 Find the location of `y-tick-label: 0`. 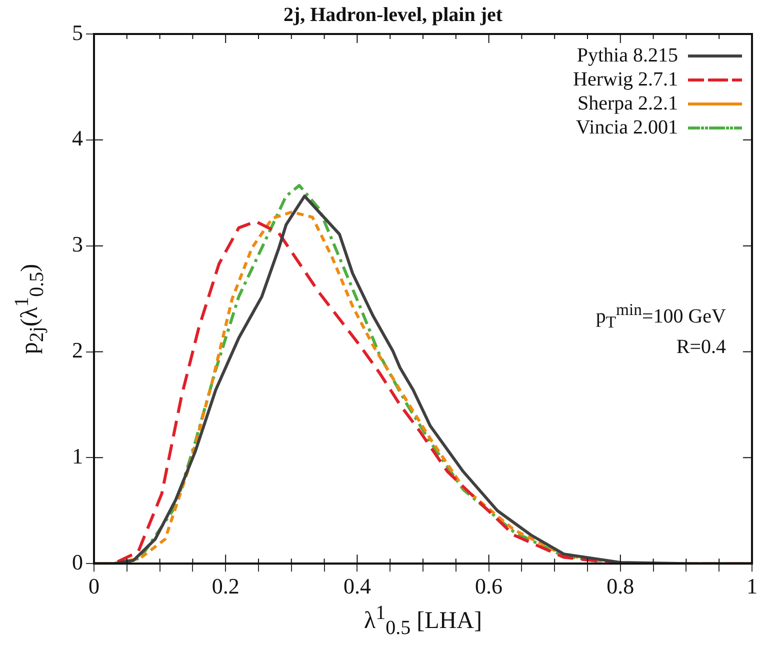

y-tick-label: 0 is located at coordinates (77, 561).